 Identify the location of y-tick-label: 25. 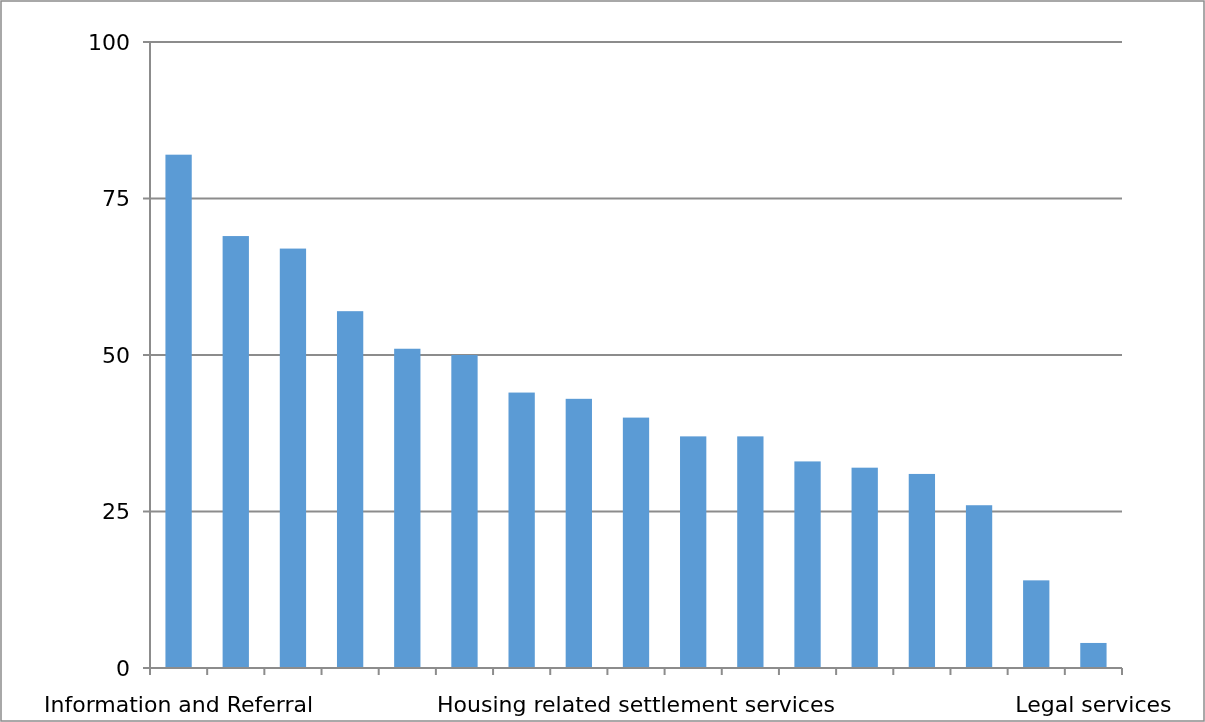
(116, 512).